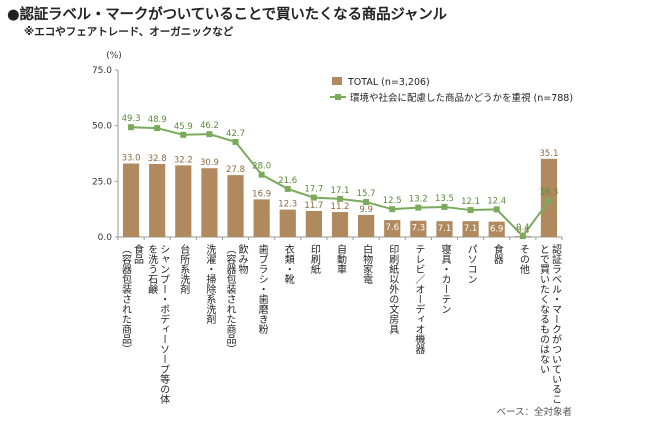  What do you see at coordinates (105, 238) in the screenshot?
I see `y-tick-label: 0.0` at bounding box center [105, 238].